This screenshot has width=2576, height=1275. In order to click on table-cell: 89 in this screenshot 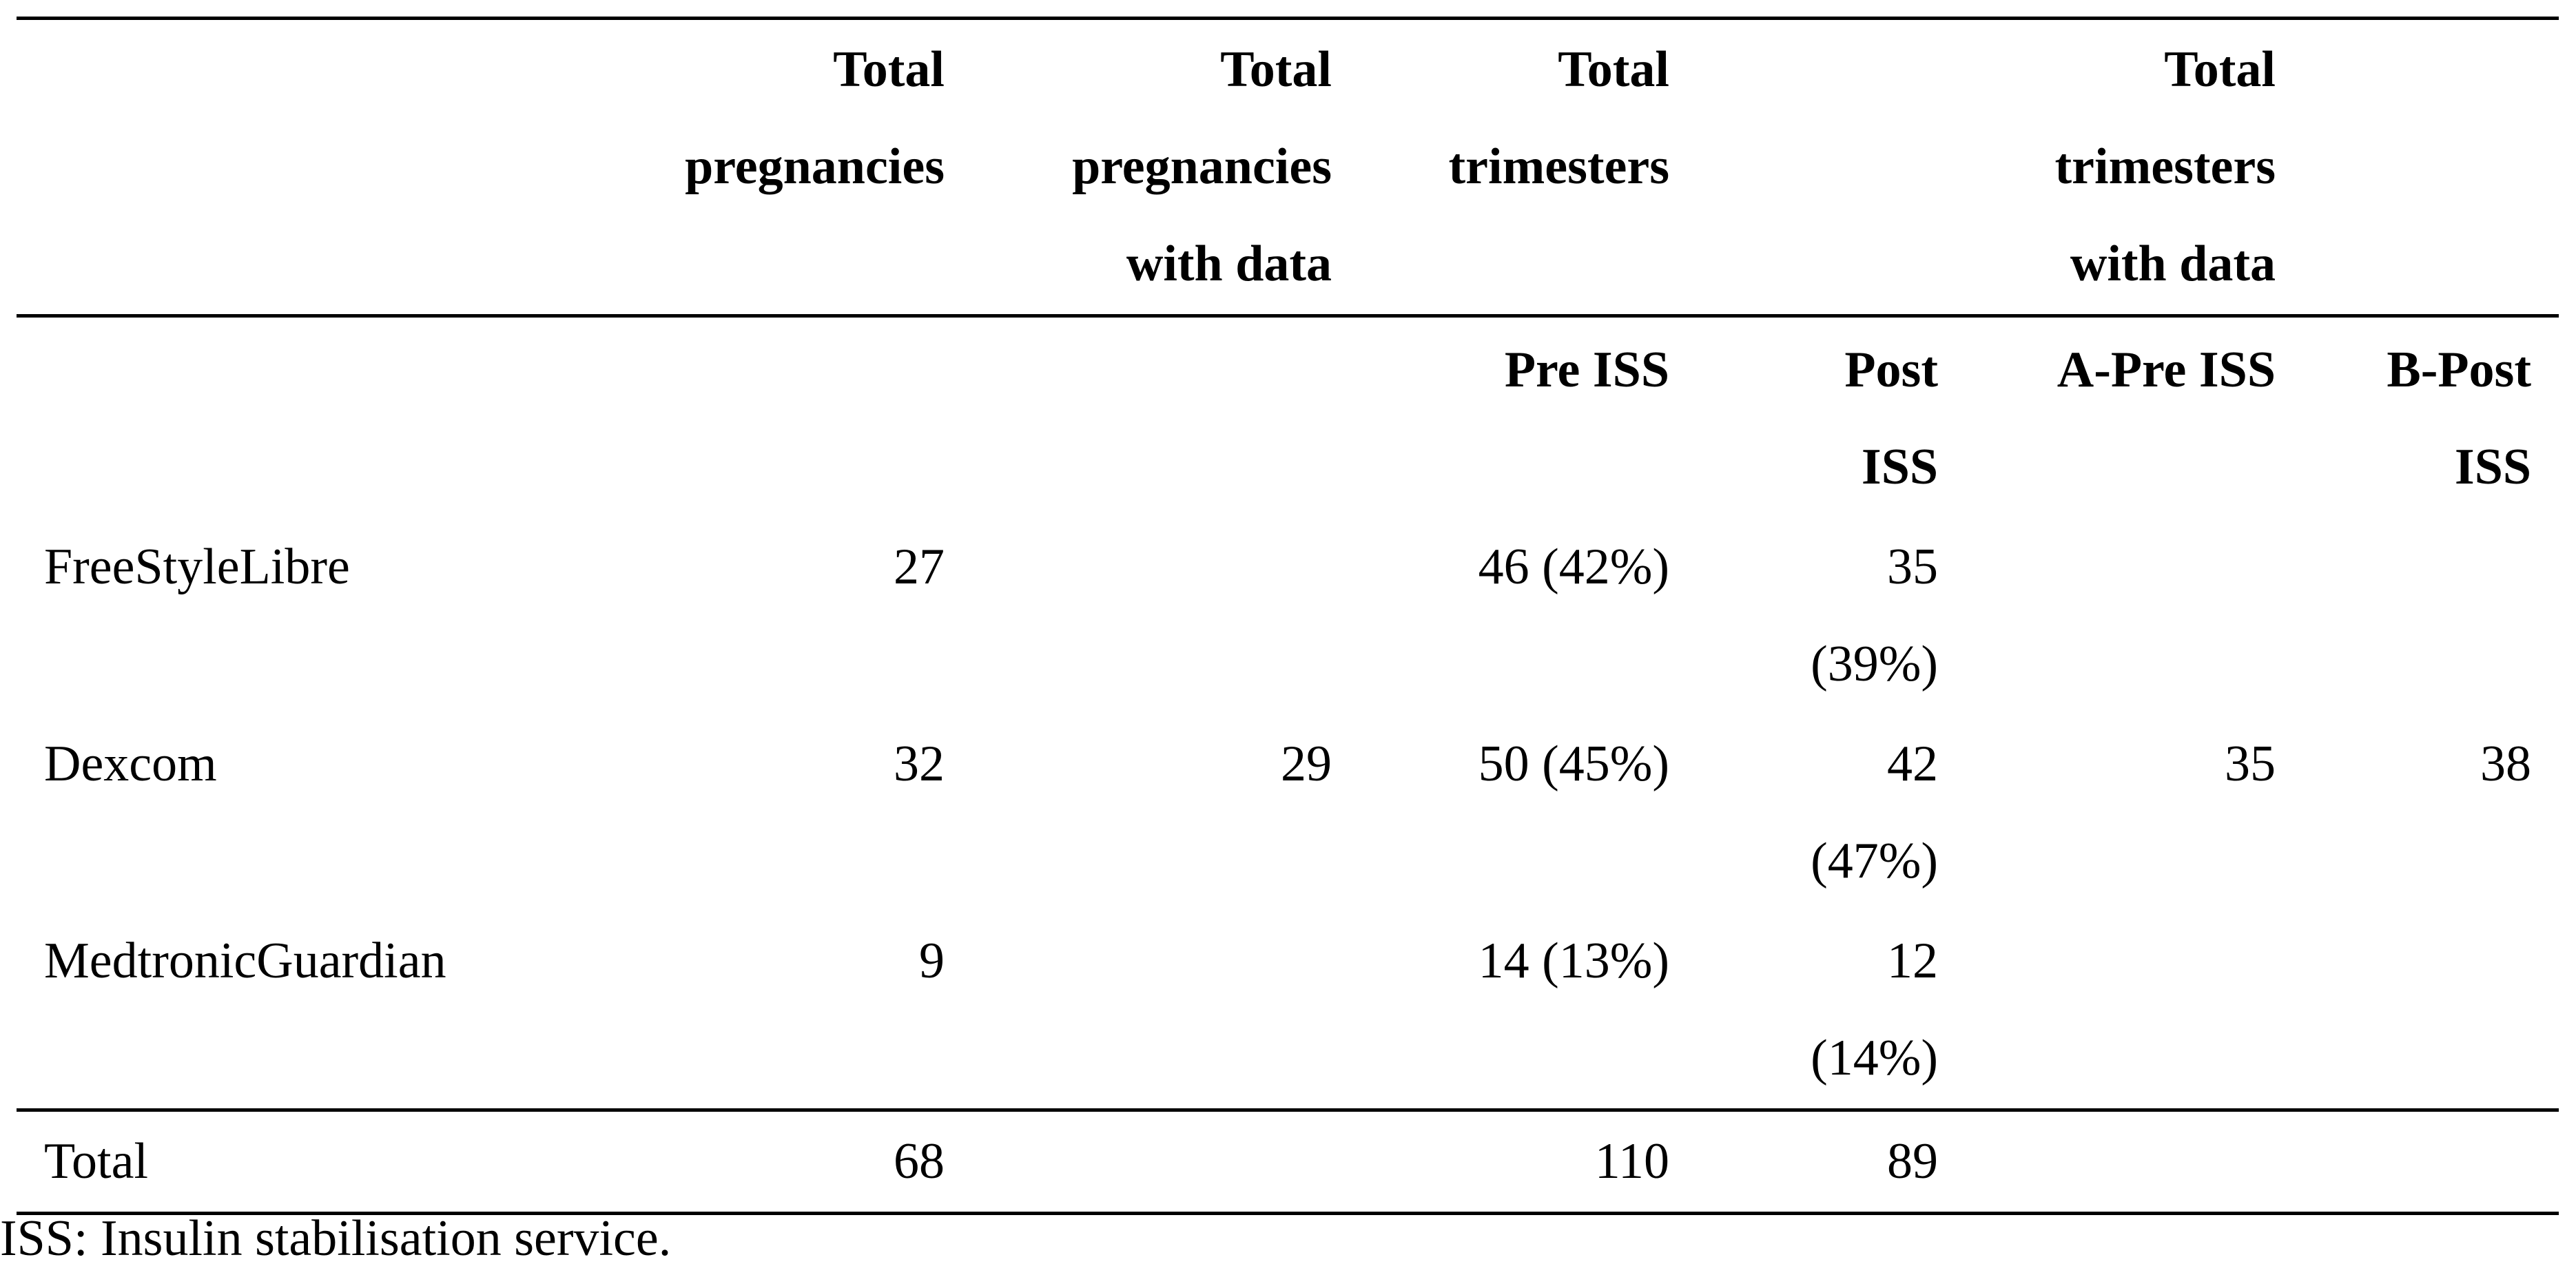, I will do `click(1831, 1161)`.